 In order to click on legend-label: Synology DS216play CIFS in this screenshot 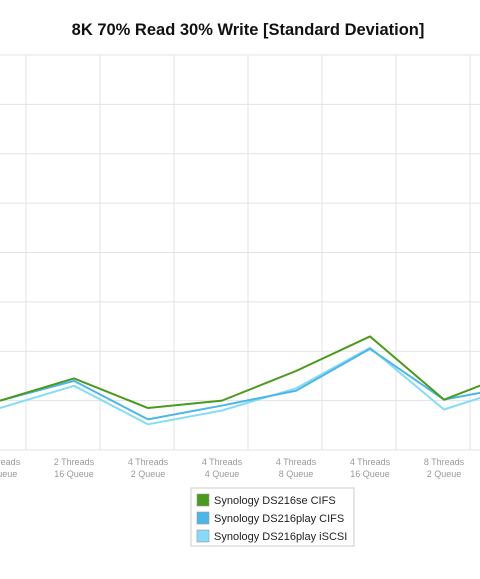, I will do `click(279, 519)`.